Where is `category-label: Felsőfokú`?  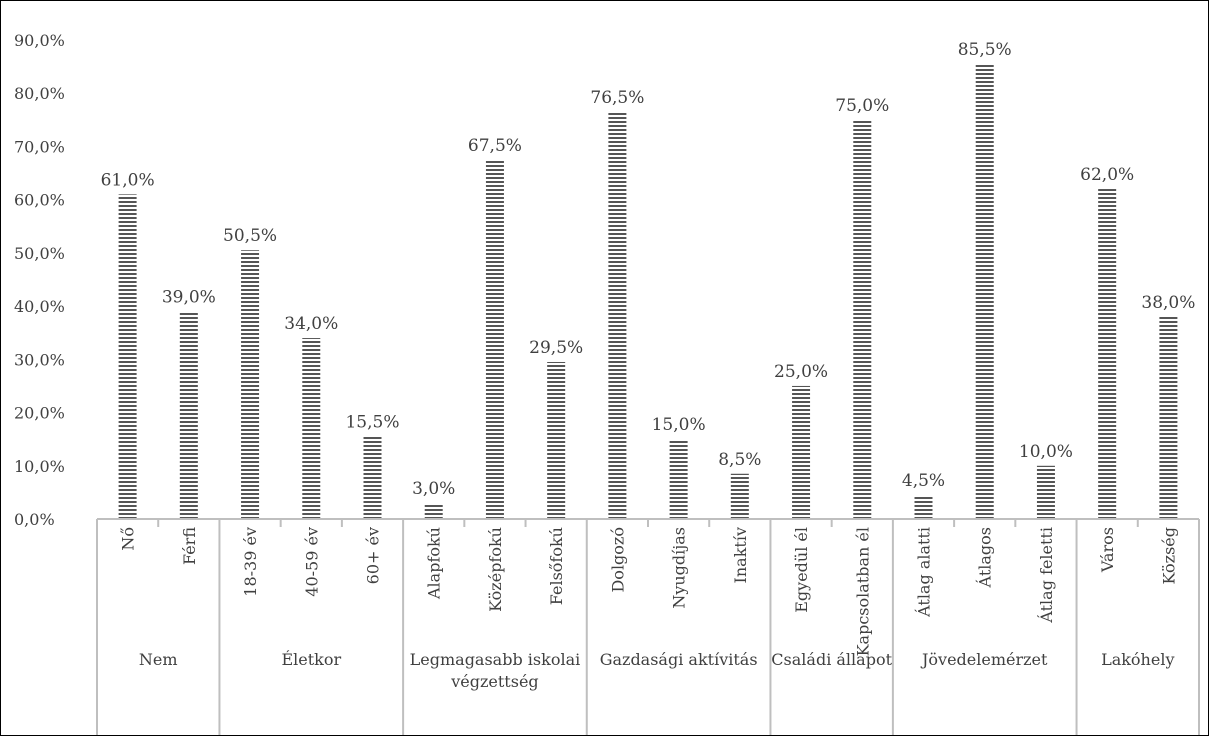 category-label: Felsőfokú is located at coordinates (556, 566).